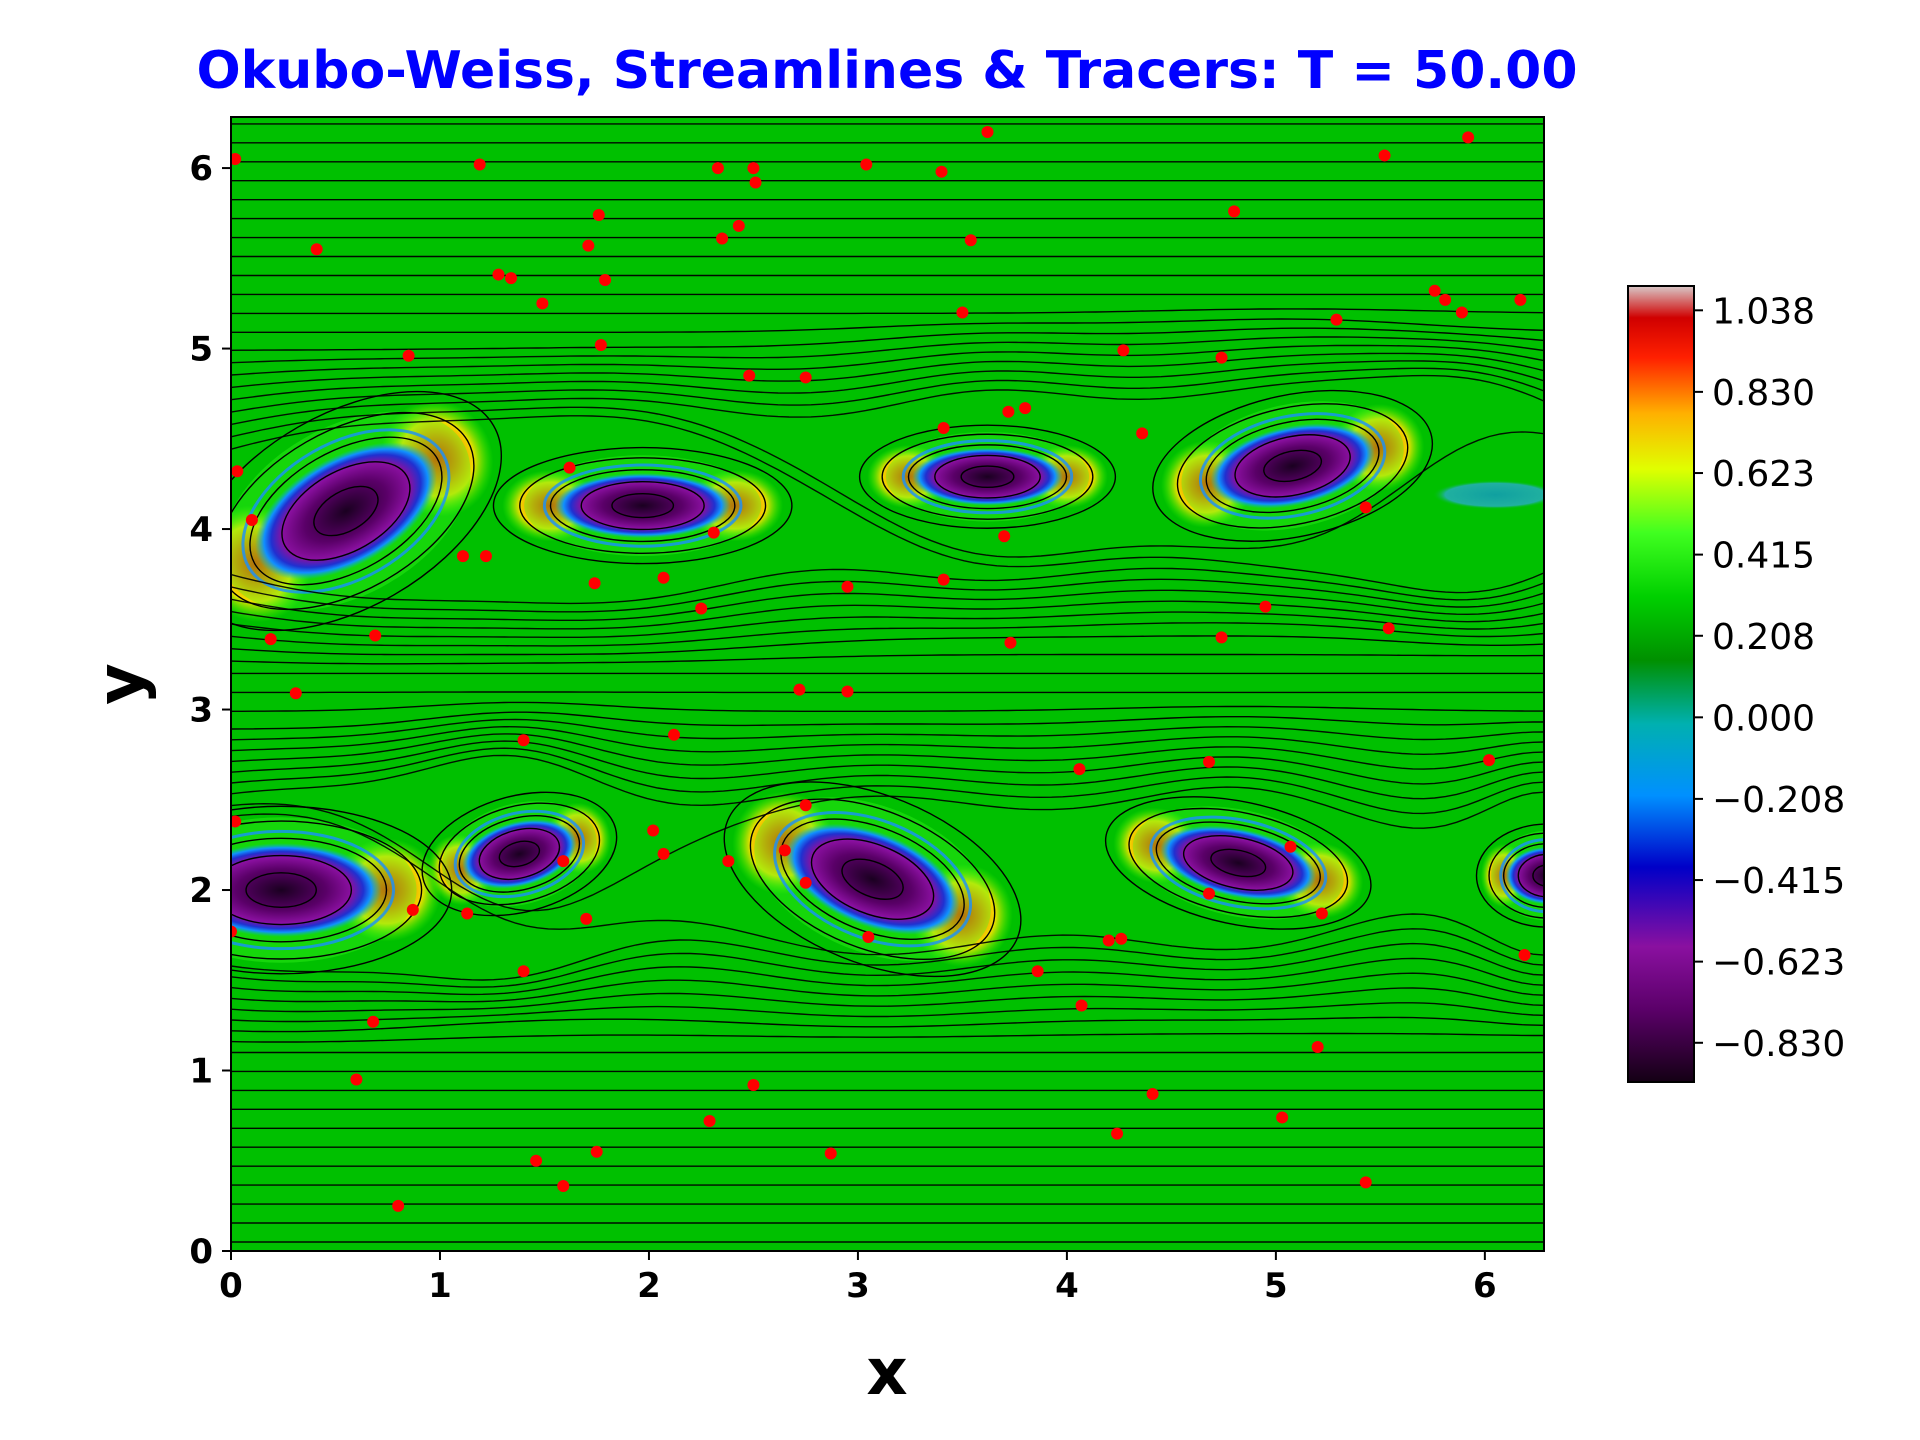  Describe the element at coordinates (1485, 1286) in the screenshot. I see `x-tick-label: 6` at that location.